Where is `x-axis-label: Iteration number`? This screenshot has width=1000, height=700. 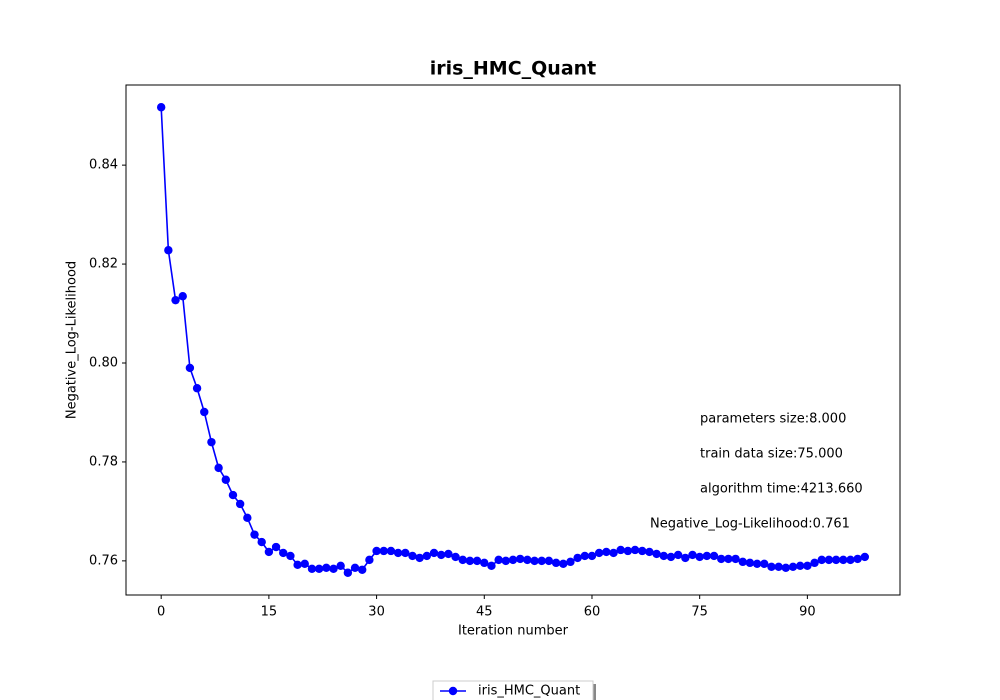 x-axis-label: Iteration number is located at coordinates (513, 631).